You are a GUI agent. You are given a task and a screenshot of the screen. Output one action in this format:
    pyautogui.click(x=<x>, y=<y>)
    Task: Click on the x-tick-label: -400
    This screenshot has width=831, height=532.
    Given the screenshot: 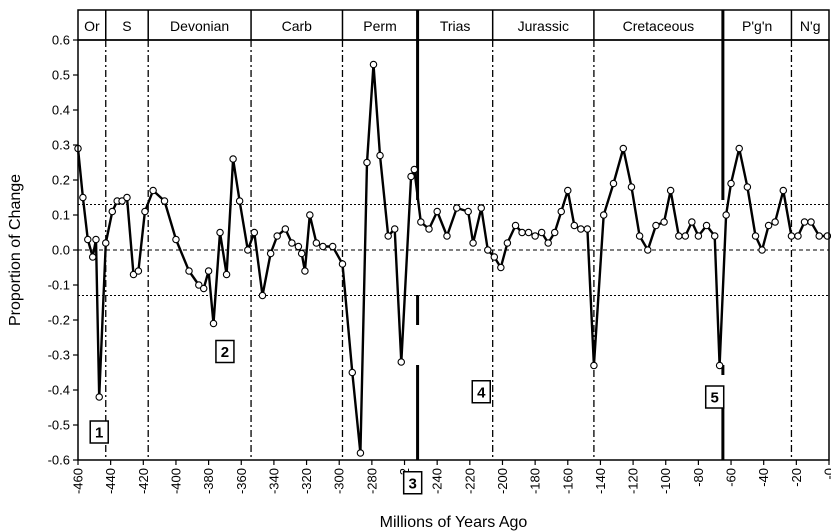 What is the action you would take?
    pyautogui.click(x=175, y=481)
    